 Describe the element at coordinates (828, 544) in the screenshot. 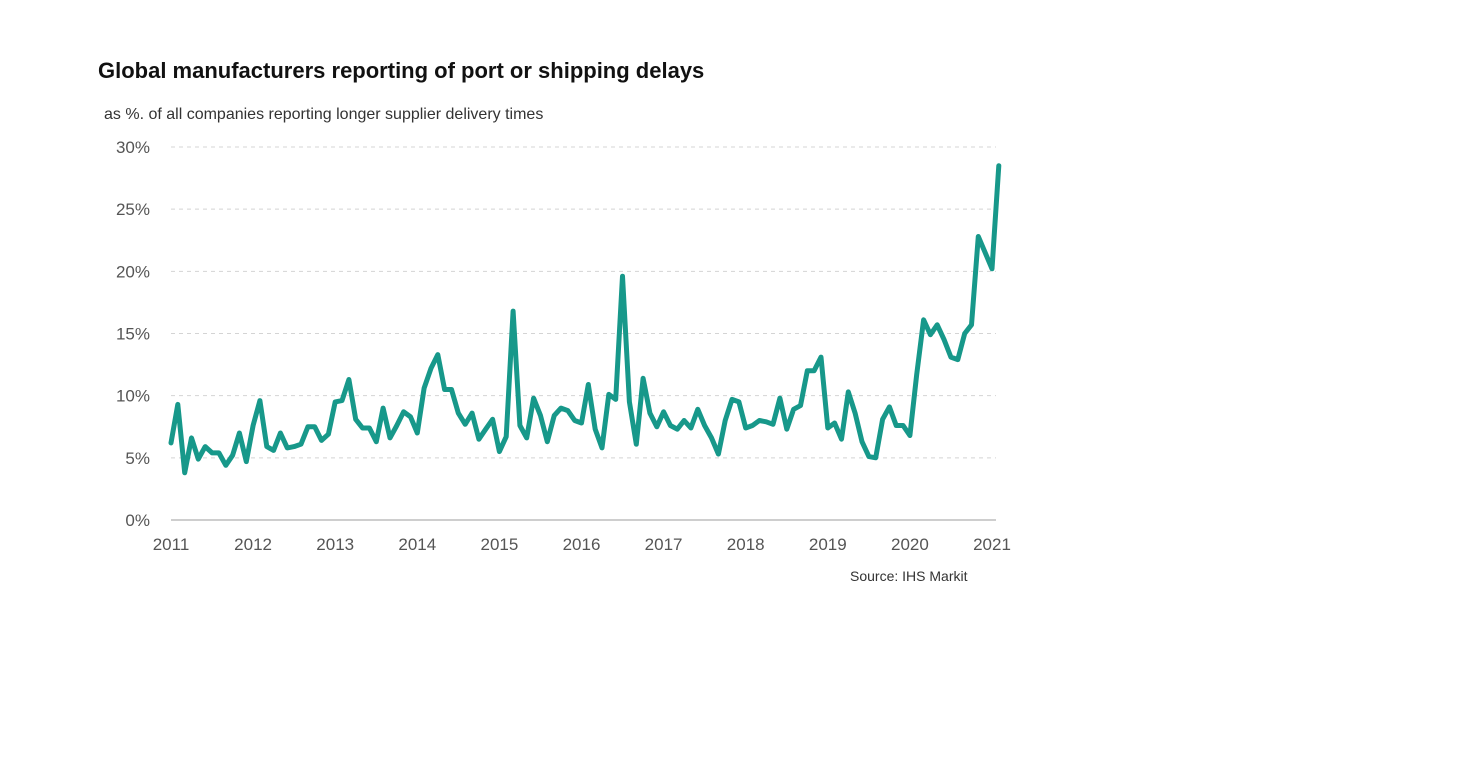

I see `x-tick-label: 2019` at that location.